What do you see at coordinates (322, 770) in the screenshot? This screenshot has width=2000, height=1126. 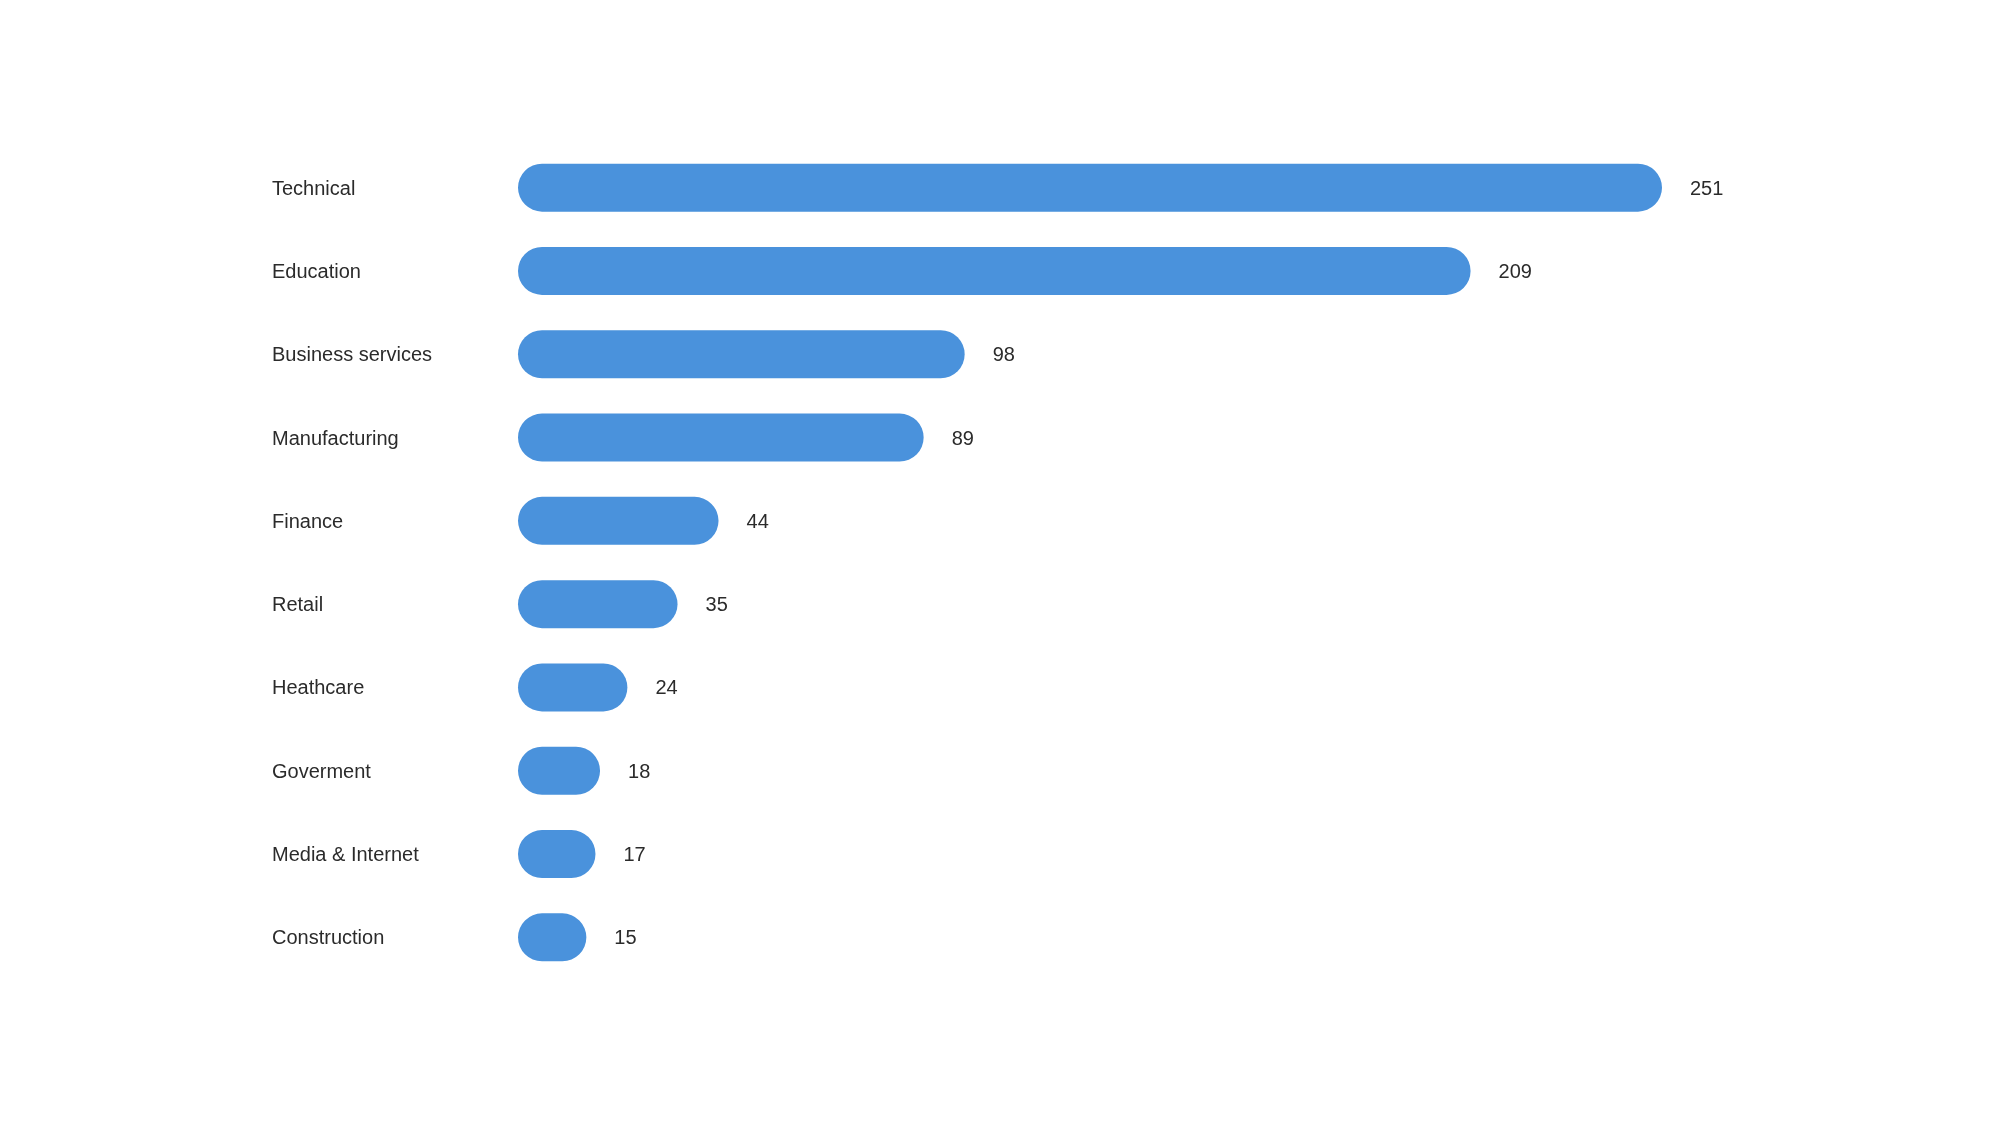 I see `y-tick-label: Goverment` at bounding box center [322, 770].